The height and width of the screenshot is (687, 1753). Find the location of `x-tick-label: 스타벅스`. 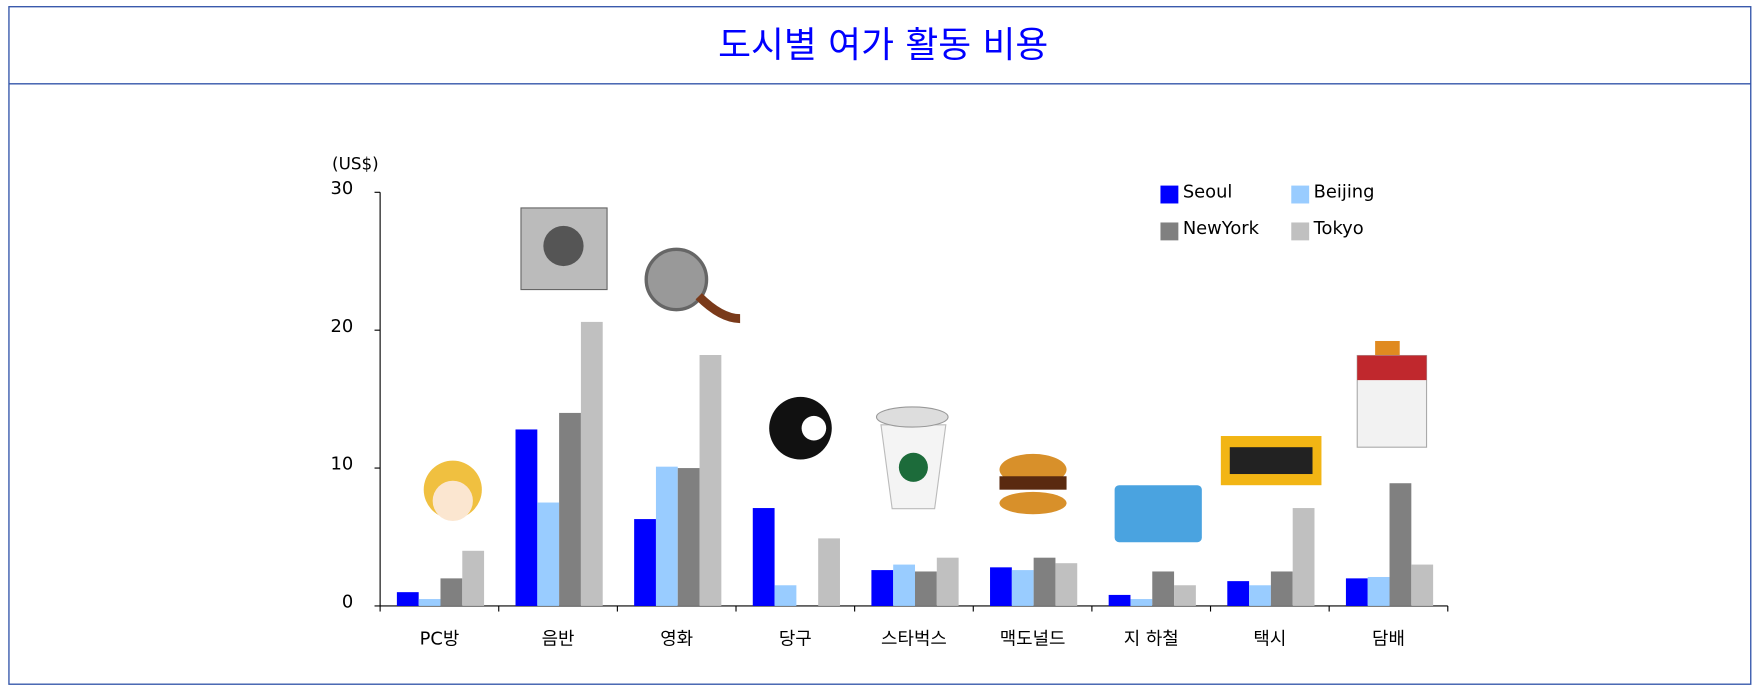

x-tick-label: 스타벅스 is located at coordinates (914, 638).